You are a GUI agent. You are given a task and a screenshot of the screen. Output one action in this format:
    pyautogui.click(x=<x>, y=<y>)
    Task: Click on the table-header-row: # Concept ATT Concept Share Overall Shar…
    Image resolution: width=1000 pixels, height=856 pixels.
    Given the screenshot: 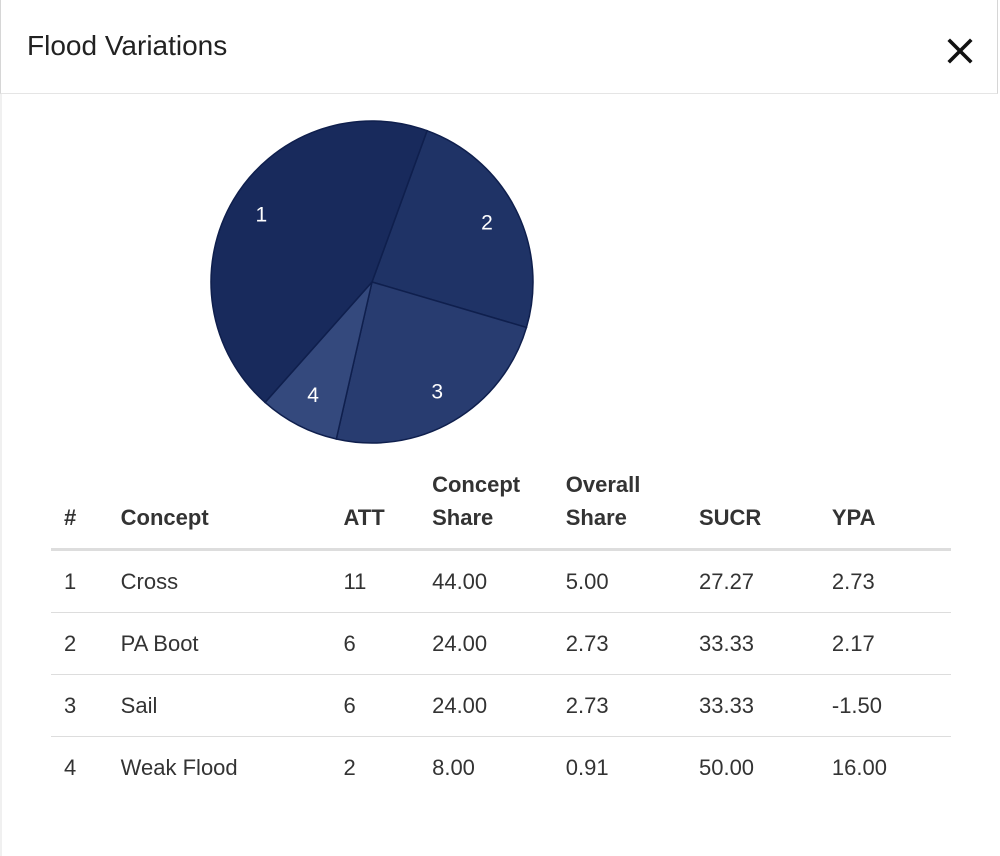 What is the action you would take?
    pyautogui.click(x=501, y=509)
    